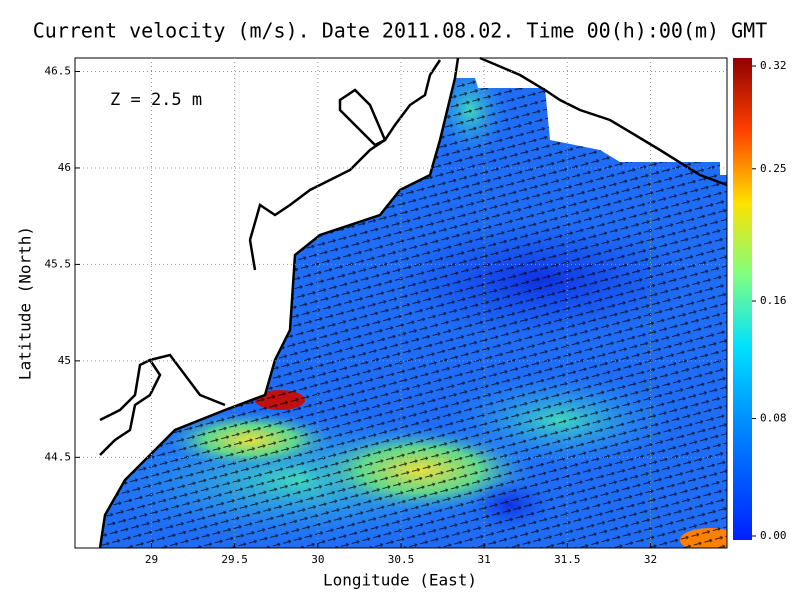 The width and height of the screenshot is (800, 600). Describe the element at coordinates (773, 300) in the screenshot. I see `colorbar-tick-label: 0.16` at that location.